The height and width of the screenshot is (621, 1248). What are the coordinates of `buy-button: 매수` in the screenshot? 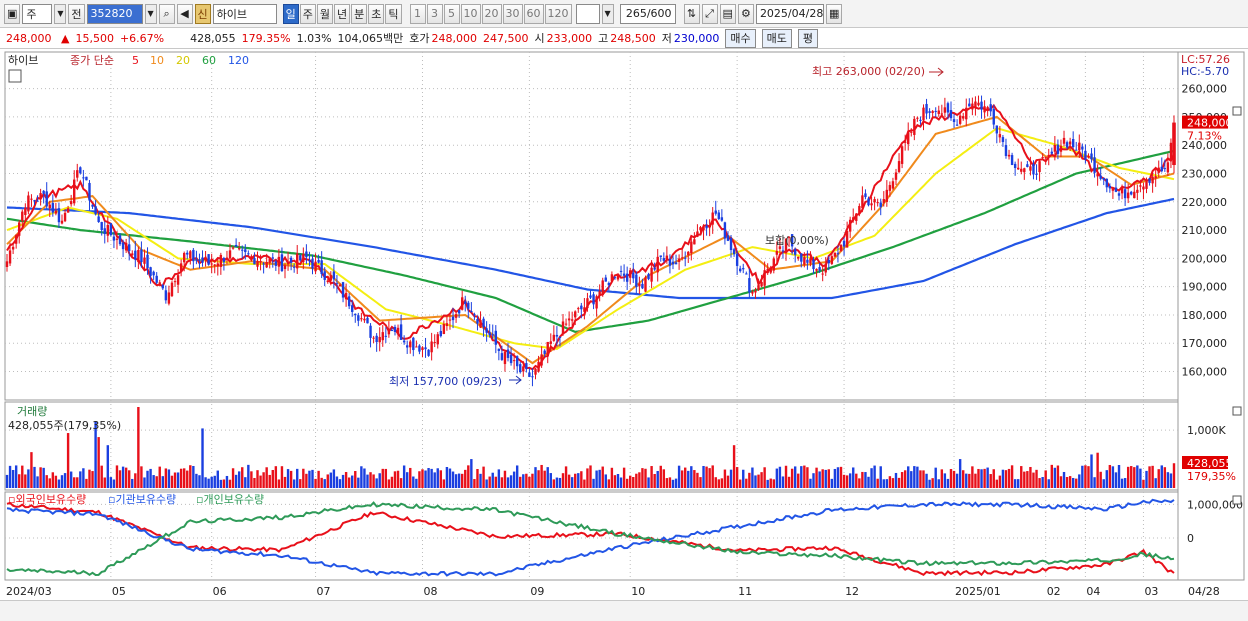 It's located at (740, 38).